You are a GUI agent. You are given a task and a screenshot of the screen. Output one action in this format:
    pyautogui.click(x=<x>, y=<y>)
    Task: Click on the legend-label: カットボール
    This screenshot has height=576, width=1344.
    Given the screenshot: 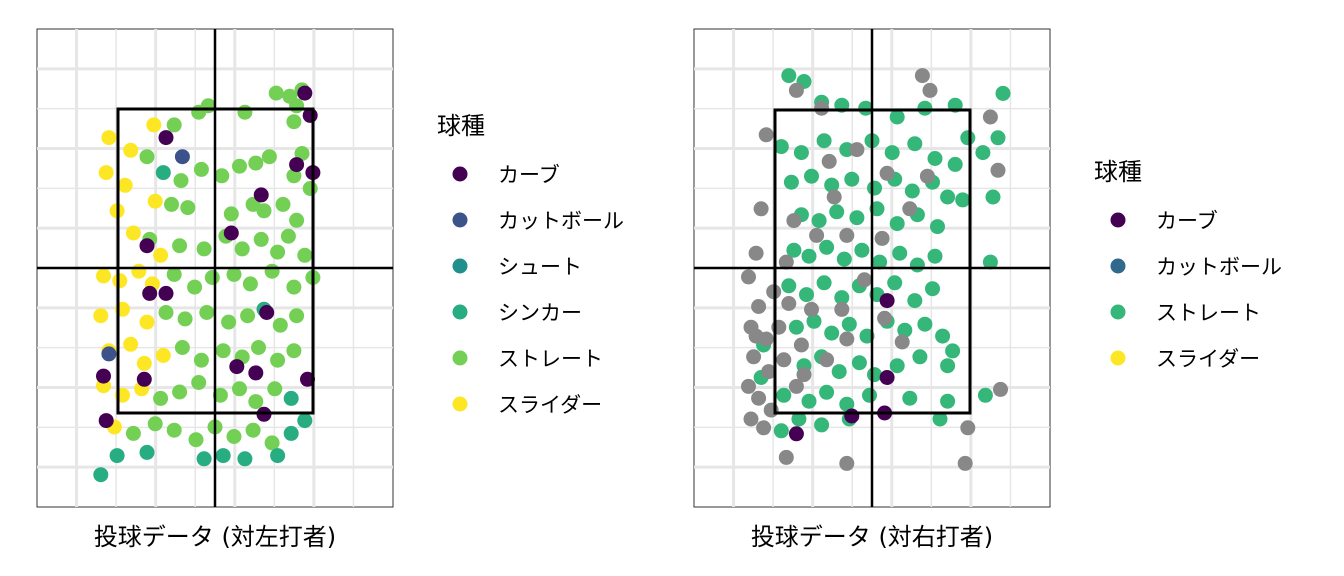 What is the action you would take?
    pyautogui.click(x=561, y=221)
    